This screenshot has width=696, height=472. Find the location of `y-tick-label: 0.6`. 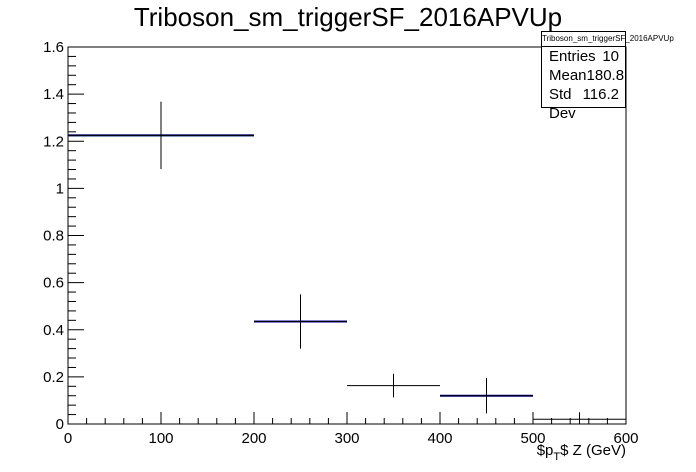

y-tick-label: 0.6 is located at coordinates (53, 283).